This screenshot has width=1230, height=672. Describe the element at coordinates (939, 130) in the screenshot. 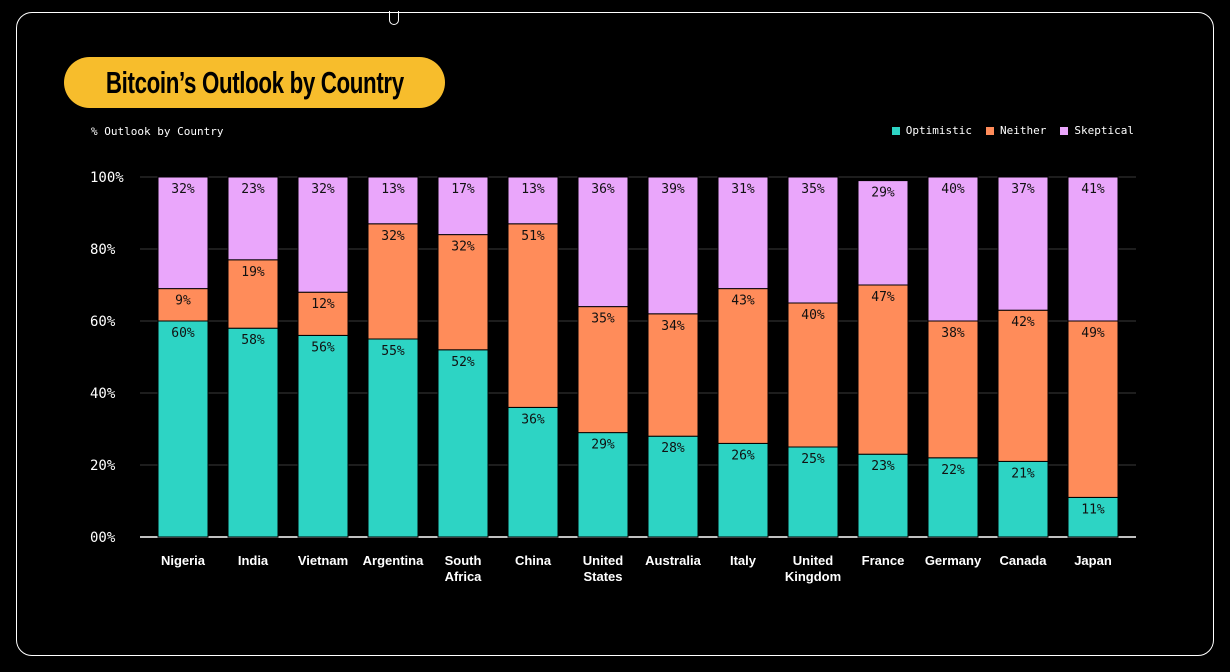

I see `legend-label-optimistic: Optimistic` at that location.